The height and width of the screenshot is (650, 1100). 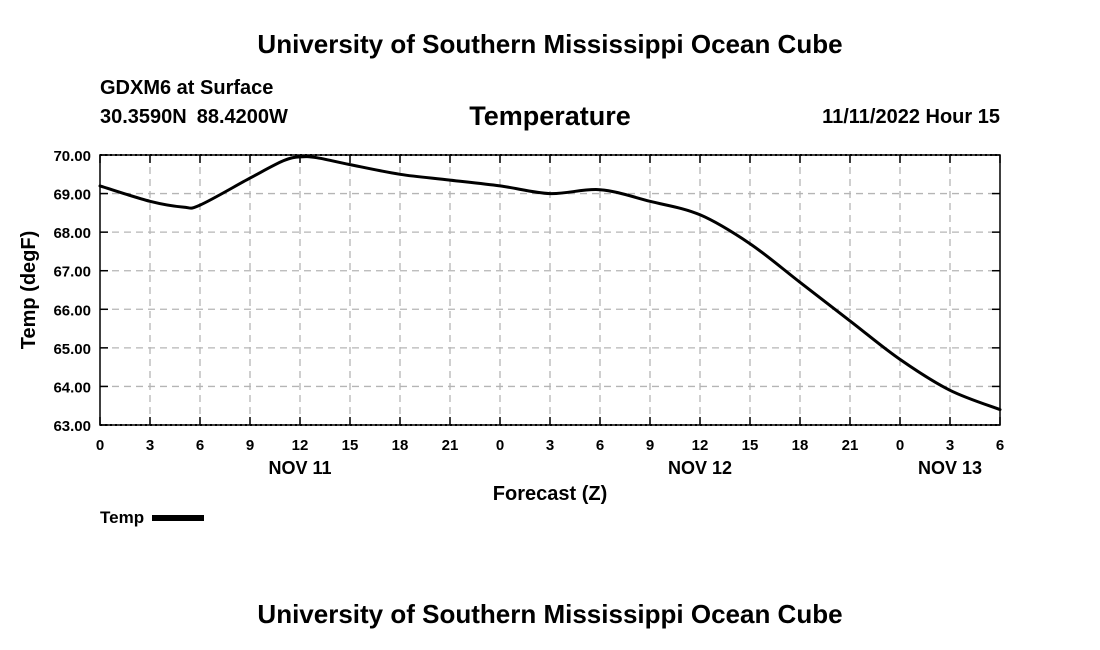 What do you see at coordinates (242, 117) in the screenshot?
I see `longitude: 88.4200W` at bounding box center [242, 117].